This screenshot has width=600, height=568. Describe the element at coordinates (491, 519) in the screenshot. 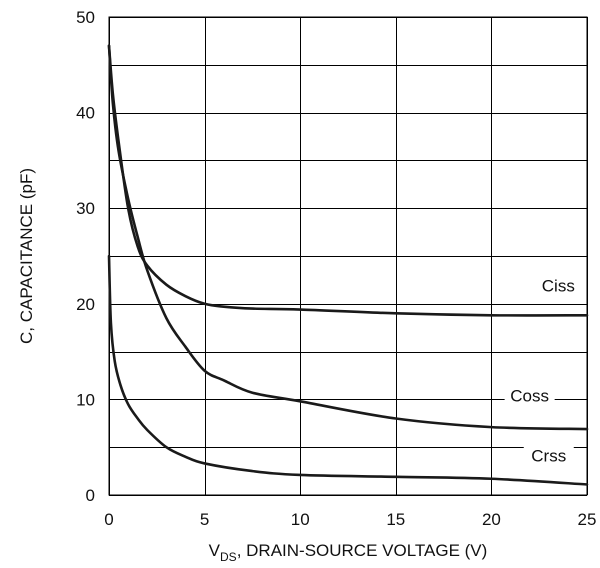

I see `x-tick-label: 20` at that location.